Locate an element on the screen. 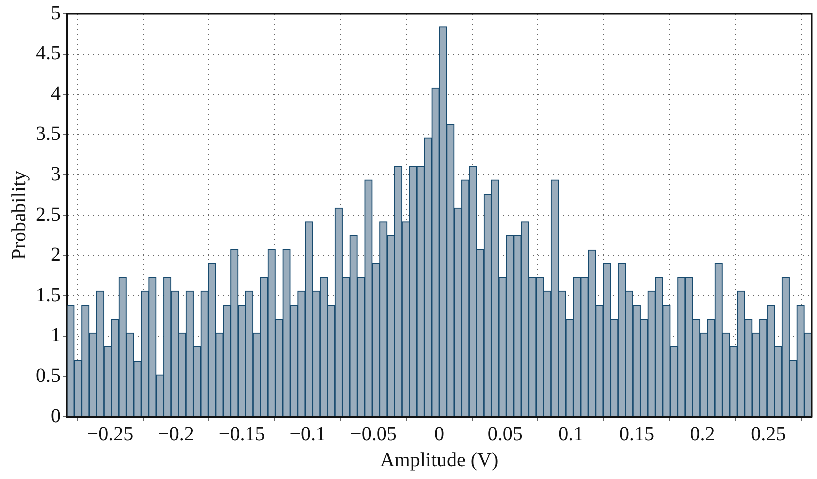 This screenshot has width=817, height=479. x-tick-label: −0.1 is located at coordinates (308, 434).